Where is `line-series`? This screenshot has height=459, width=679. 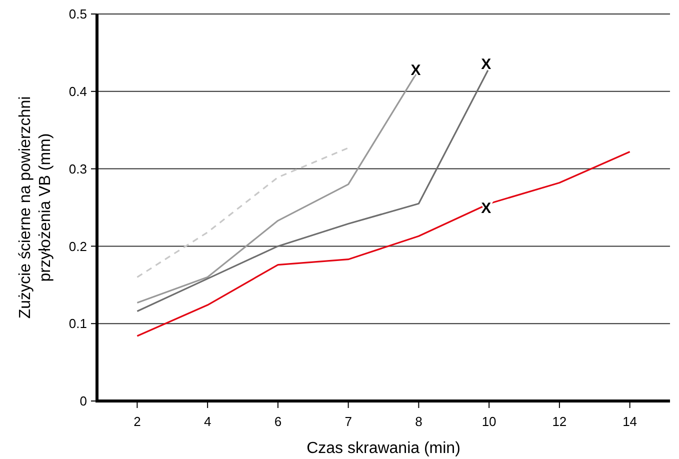 line-series is located at coordinates (243, 212).